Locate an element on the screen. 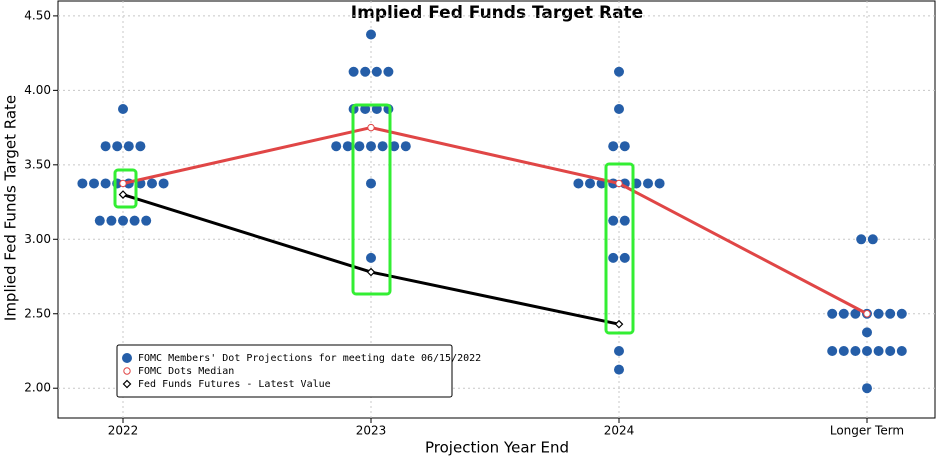 The width and height of the screenshot is (939, 460). y-tick-label: 4.00 is located at coordinates (37, 90).